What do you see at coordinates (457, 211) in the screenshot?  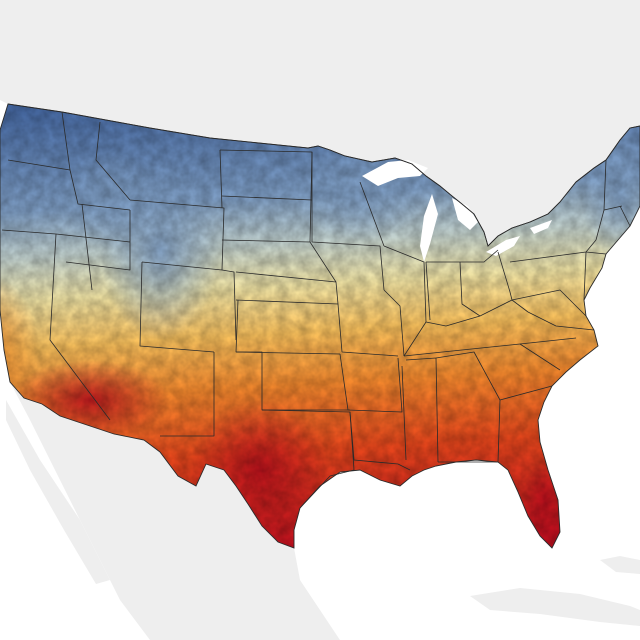 I see `great-lakes` at bounding box center [457, 211].